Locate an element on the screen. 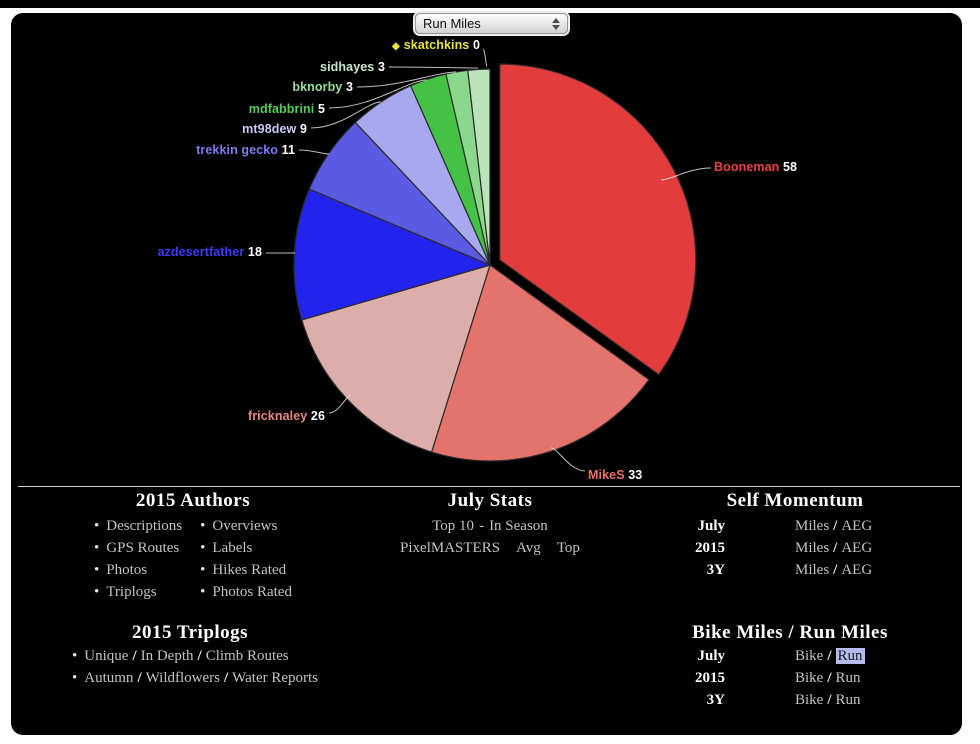 The height and width of the screenshot is (744, 980). stepper-down-icon is located at coordinates (556, 27).